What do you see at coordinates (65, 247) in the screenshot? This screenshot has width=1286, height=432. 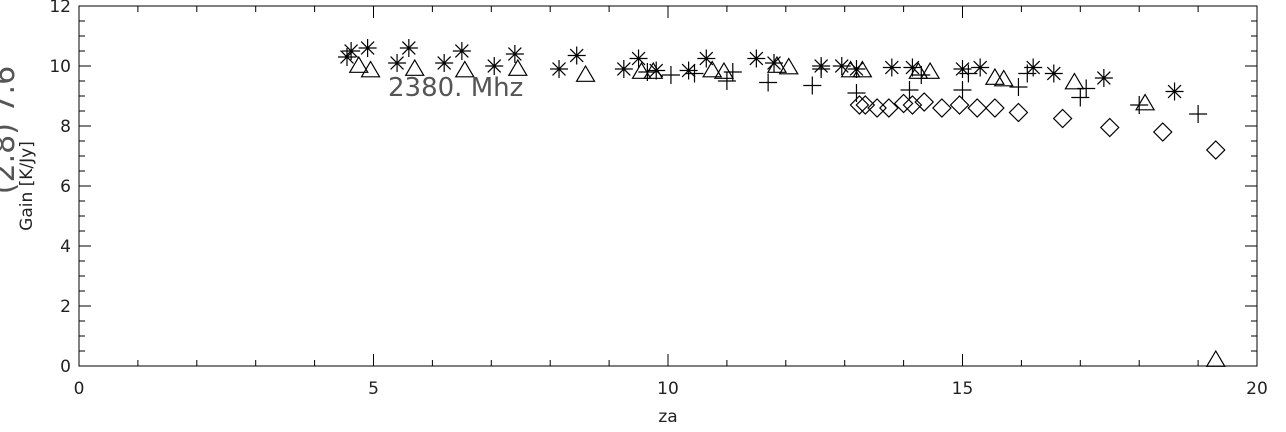 I see `y-tick-label: 4` at bounding box center [65, 247].